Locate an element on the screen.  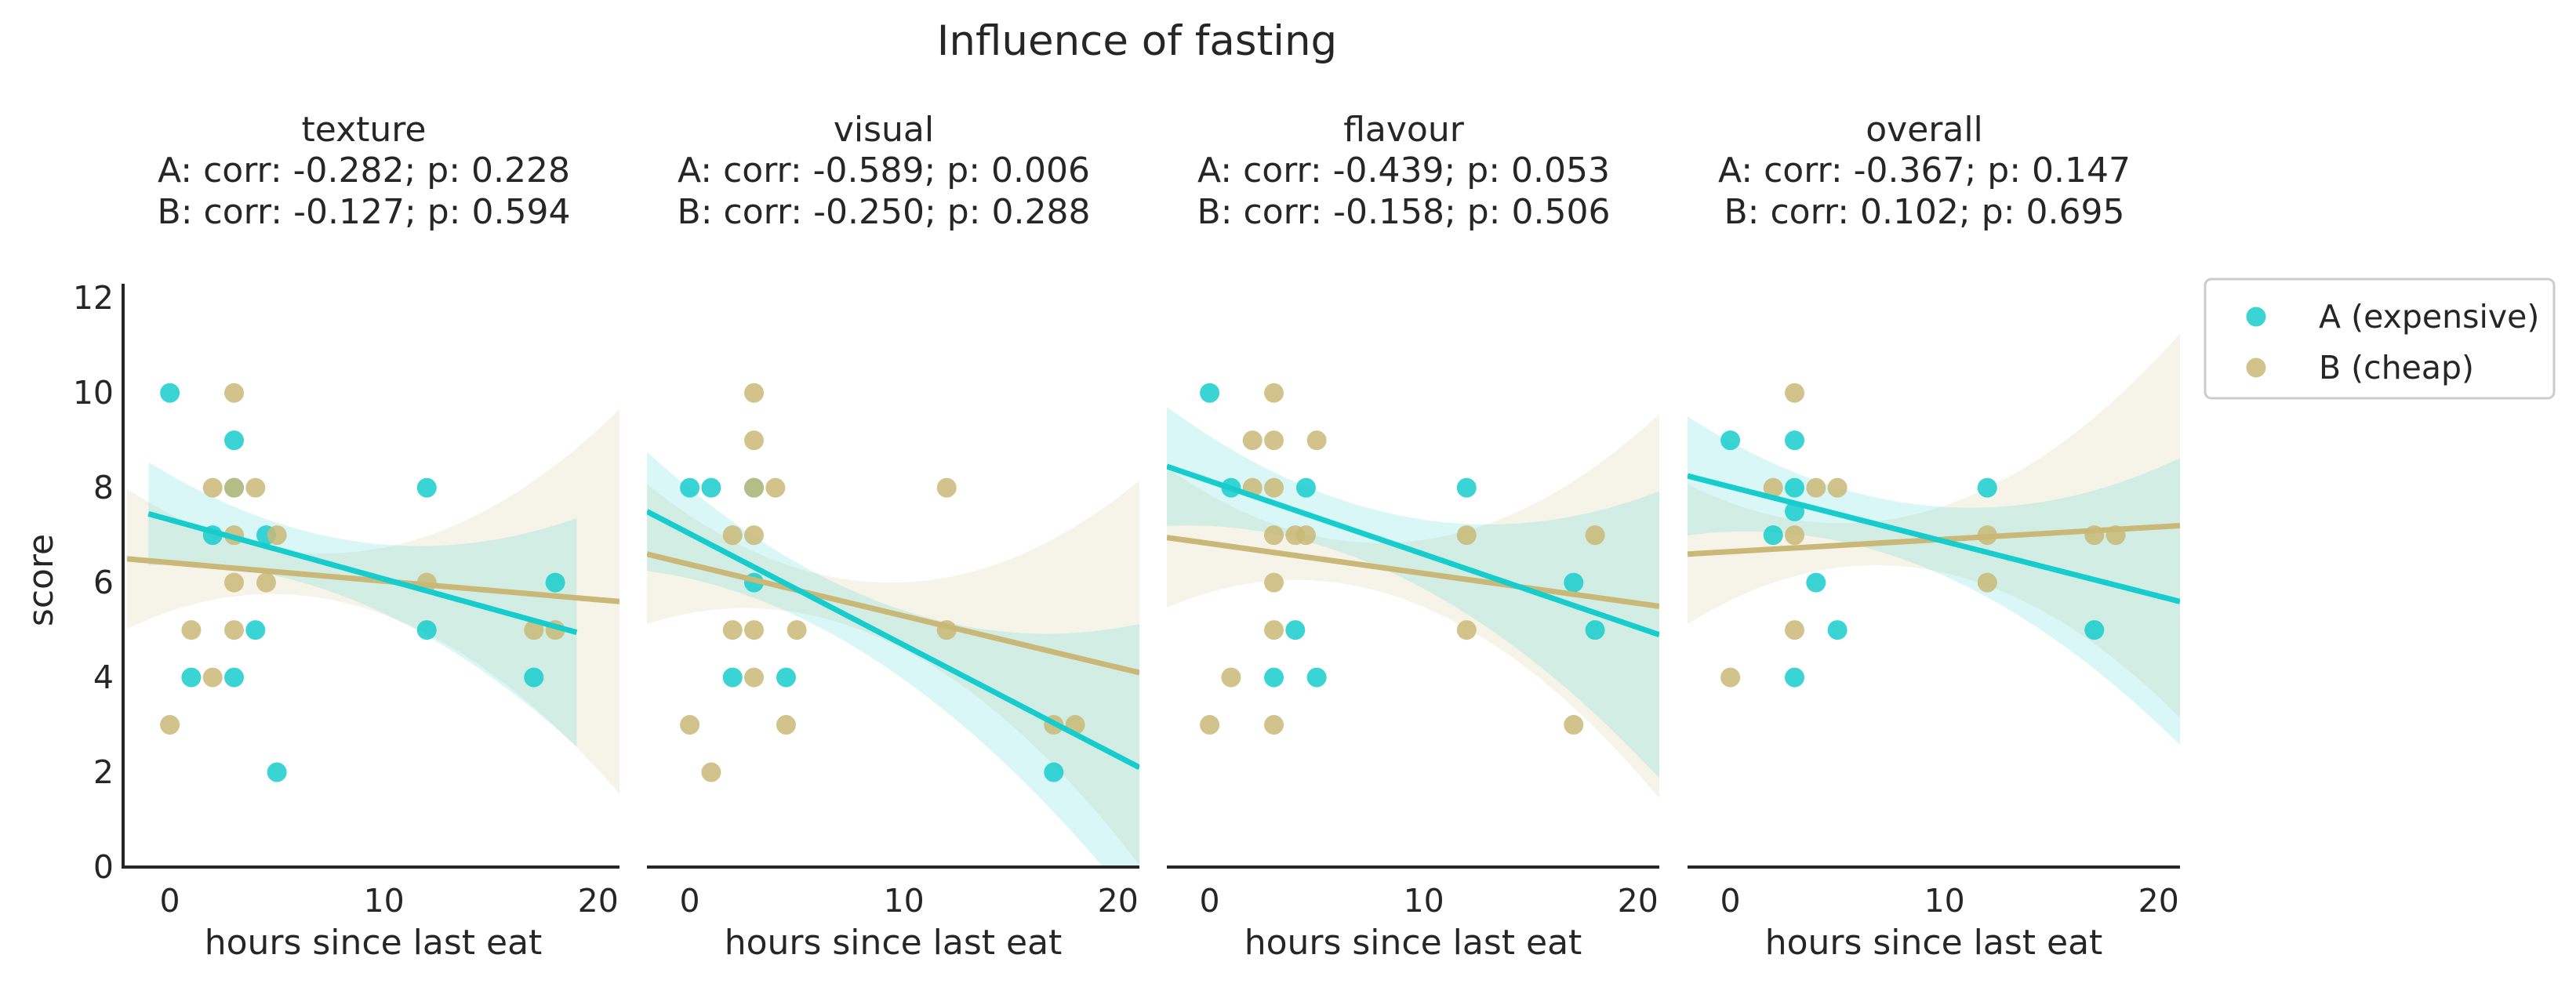
panel-title: flavour is located at coordinates (1404, 130).